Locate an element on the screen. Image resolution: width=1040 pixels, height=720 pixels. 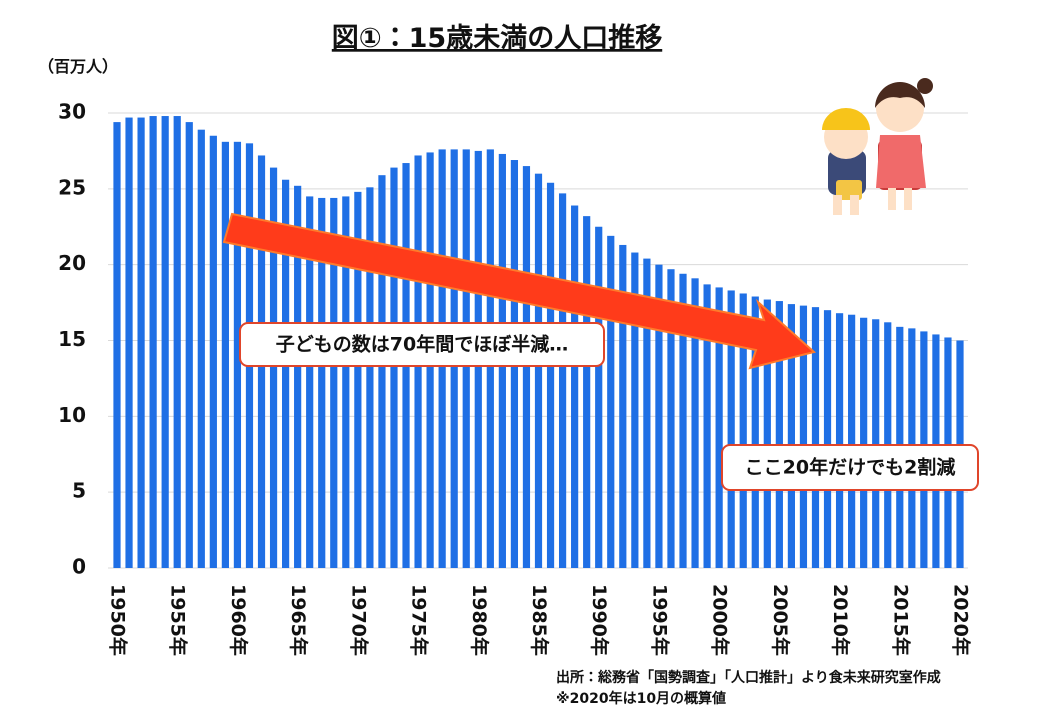
x-tick-label: 1955年 is located at coordinates (178, 620).